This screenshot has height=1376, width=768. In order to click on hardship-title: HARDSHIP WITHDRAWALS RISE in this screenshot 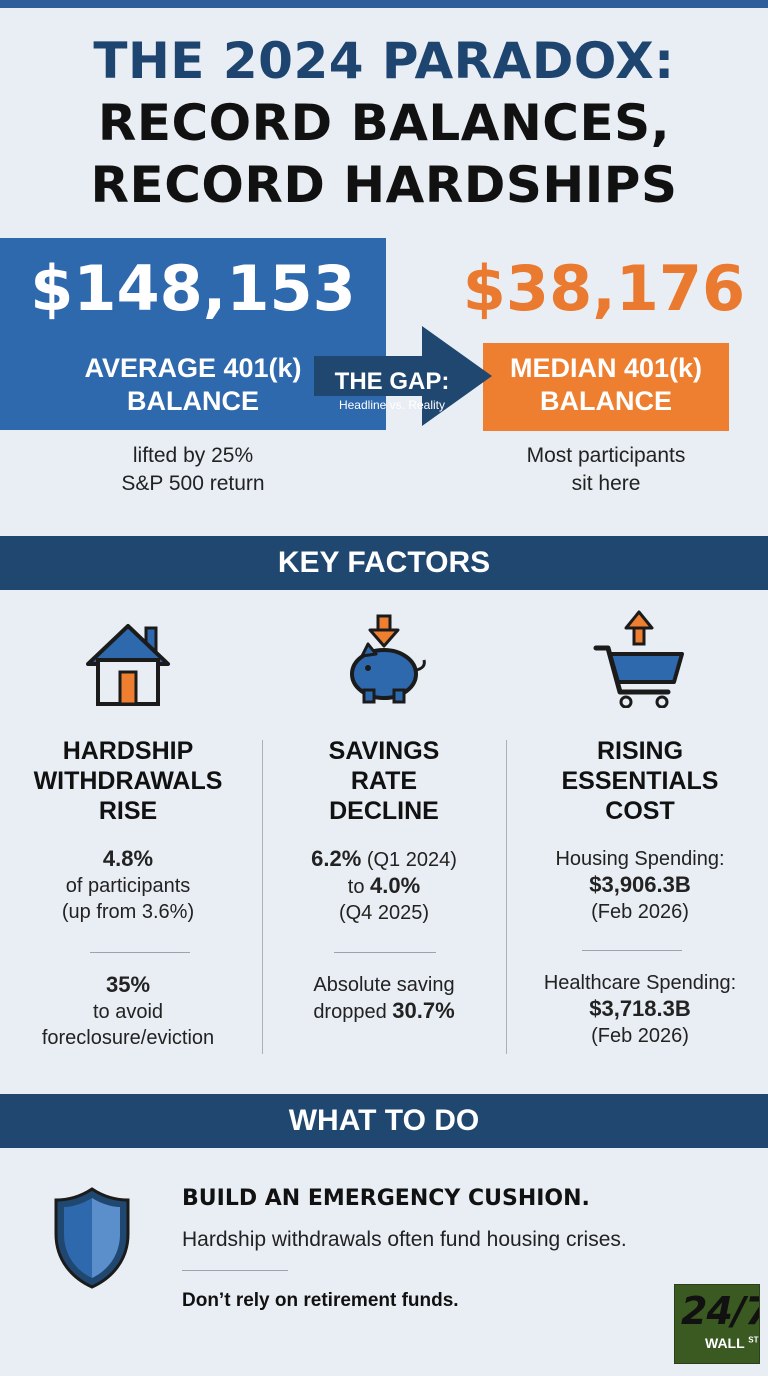, I will do `click(128, 781)`.